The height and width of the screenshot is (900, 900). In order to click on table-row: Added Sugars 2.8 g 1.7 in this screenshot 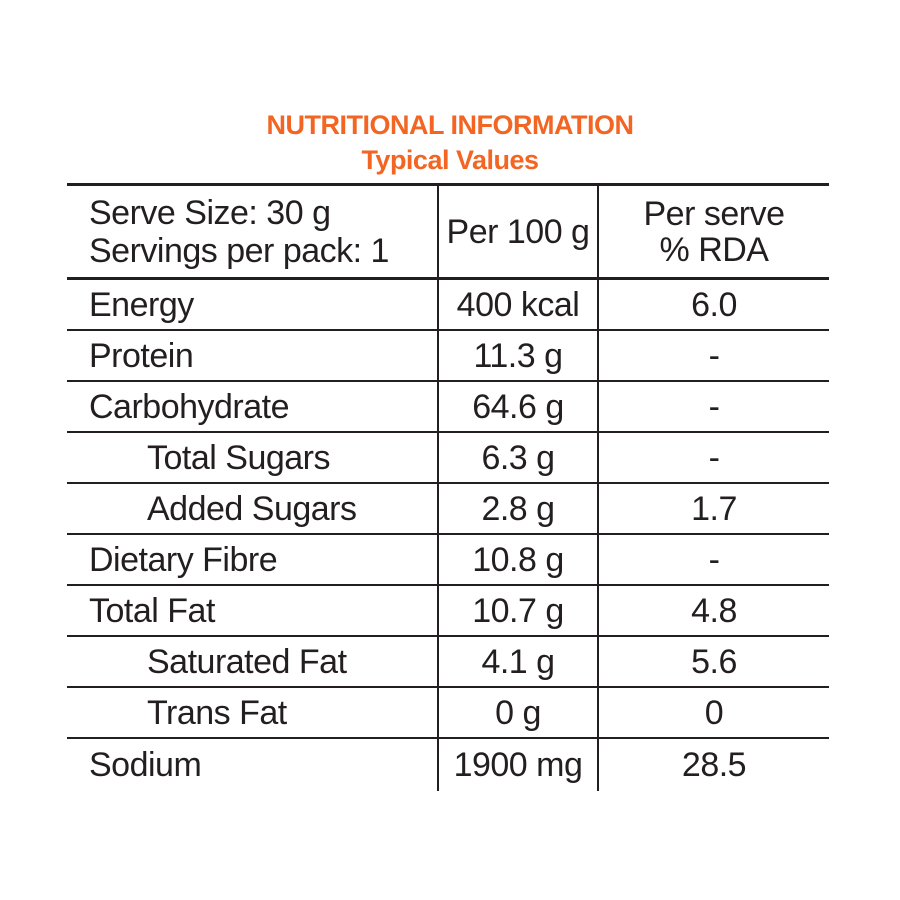, I will do `click(448, 509)`.